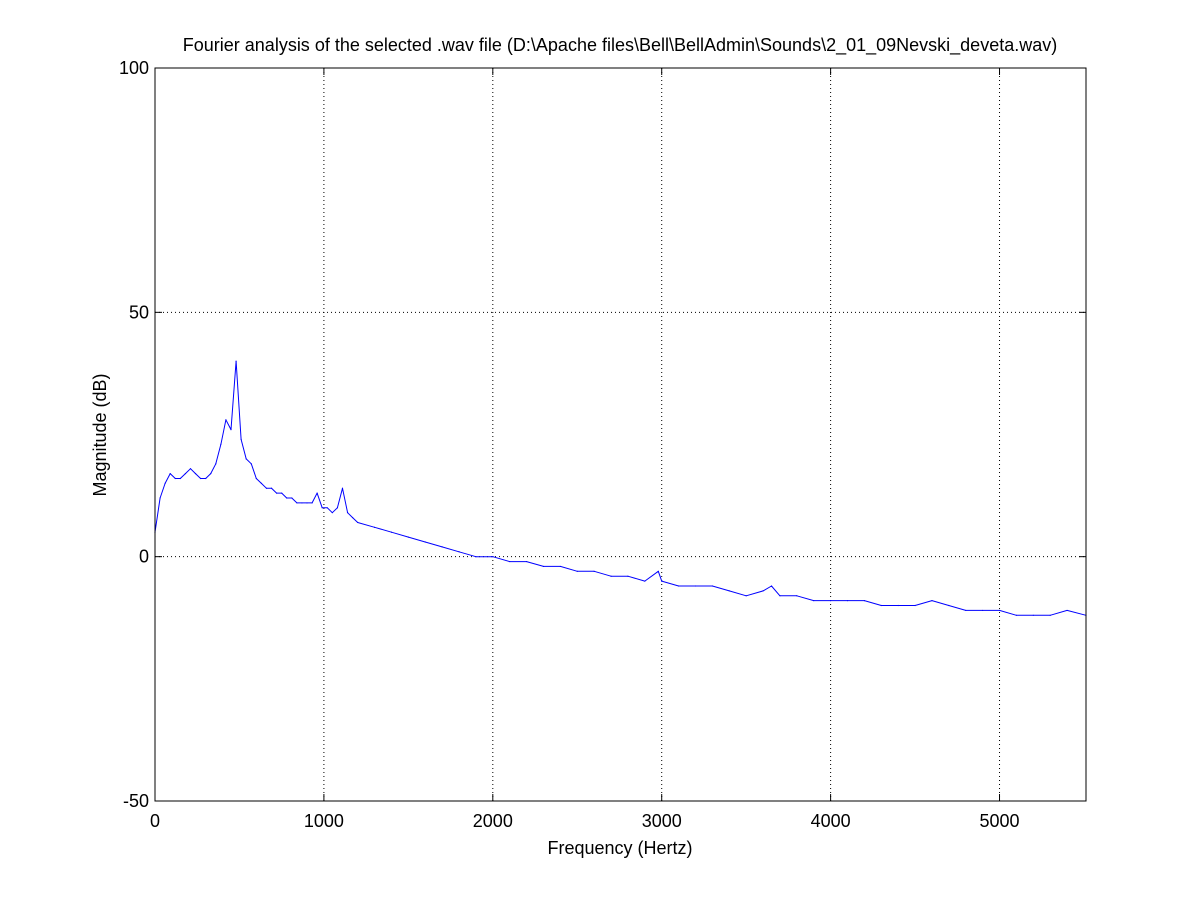 This screenshot has height=905, width=1200. What do you see at coordinates (999, 821) in the screenshot?
I see `x-tick-label: 5000` at bounding box center [999, 821].